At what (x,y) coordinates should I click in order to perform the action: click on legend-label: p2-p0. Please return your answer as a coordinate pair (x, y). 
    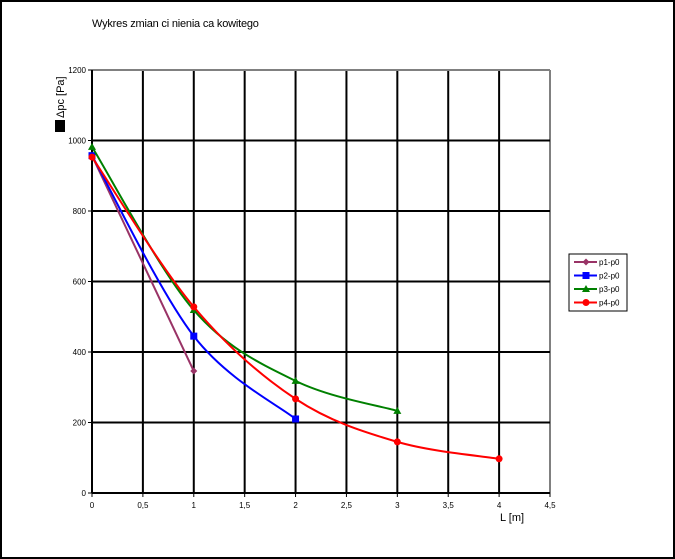
    Looking at the image, I should click on (609, 276).